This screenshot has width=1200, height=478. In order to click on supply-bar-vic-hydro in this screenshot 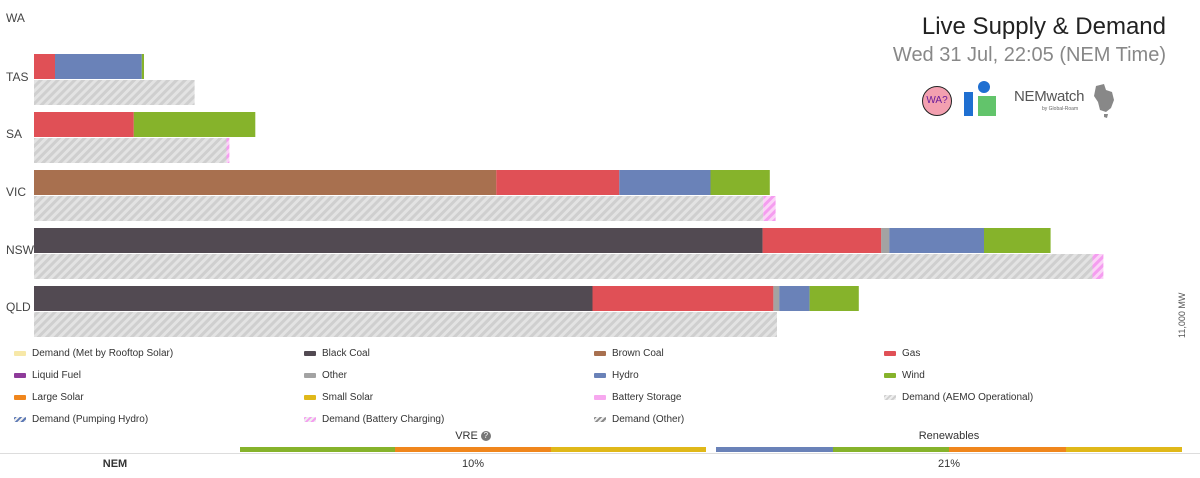, I will do `click(665, 182)`.